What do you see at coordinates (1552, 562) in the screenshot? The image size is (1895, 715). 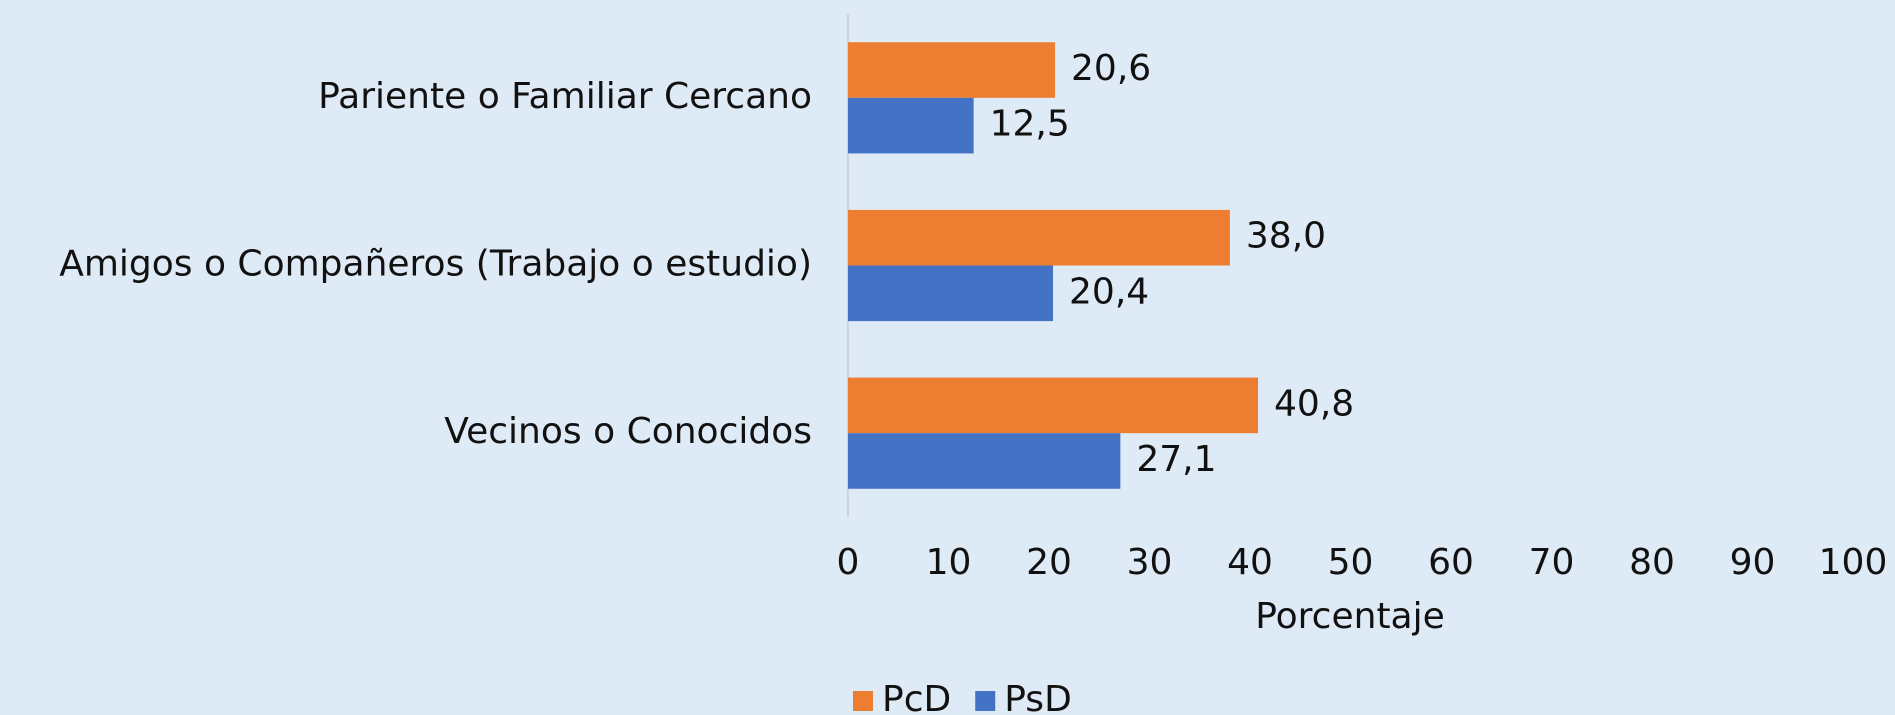 I see `x-tick-label: 70` at bounding box center [1552, 562].